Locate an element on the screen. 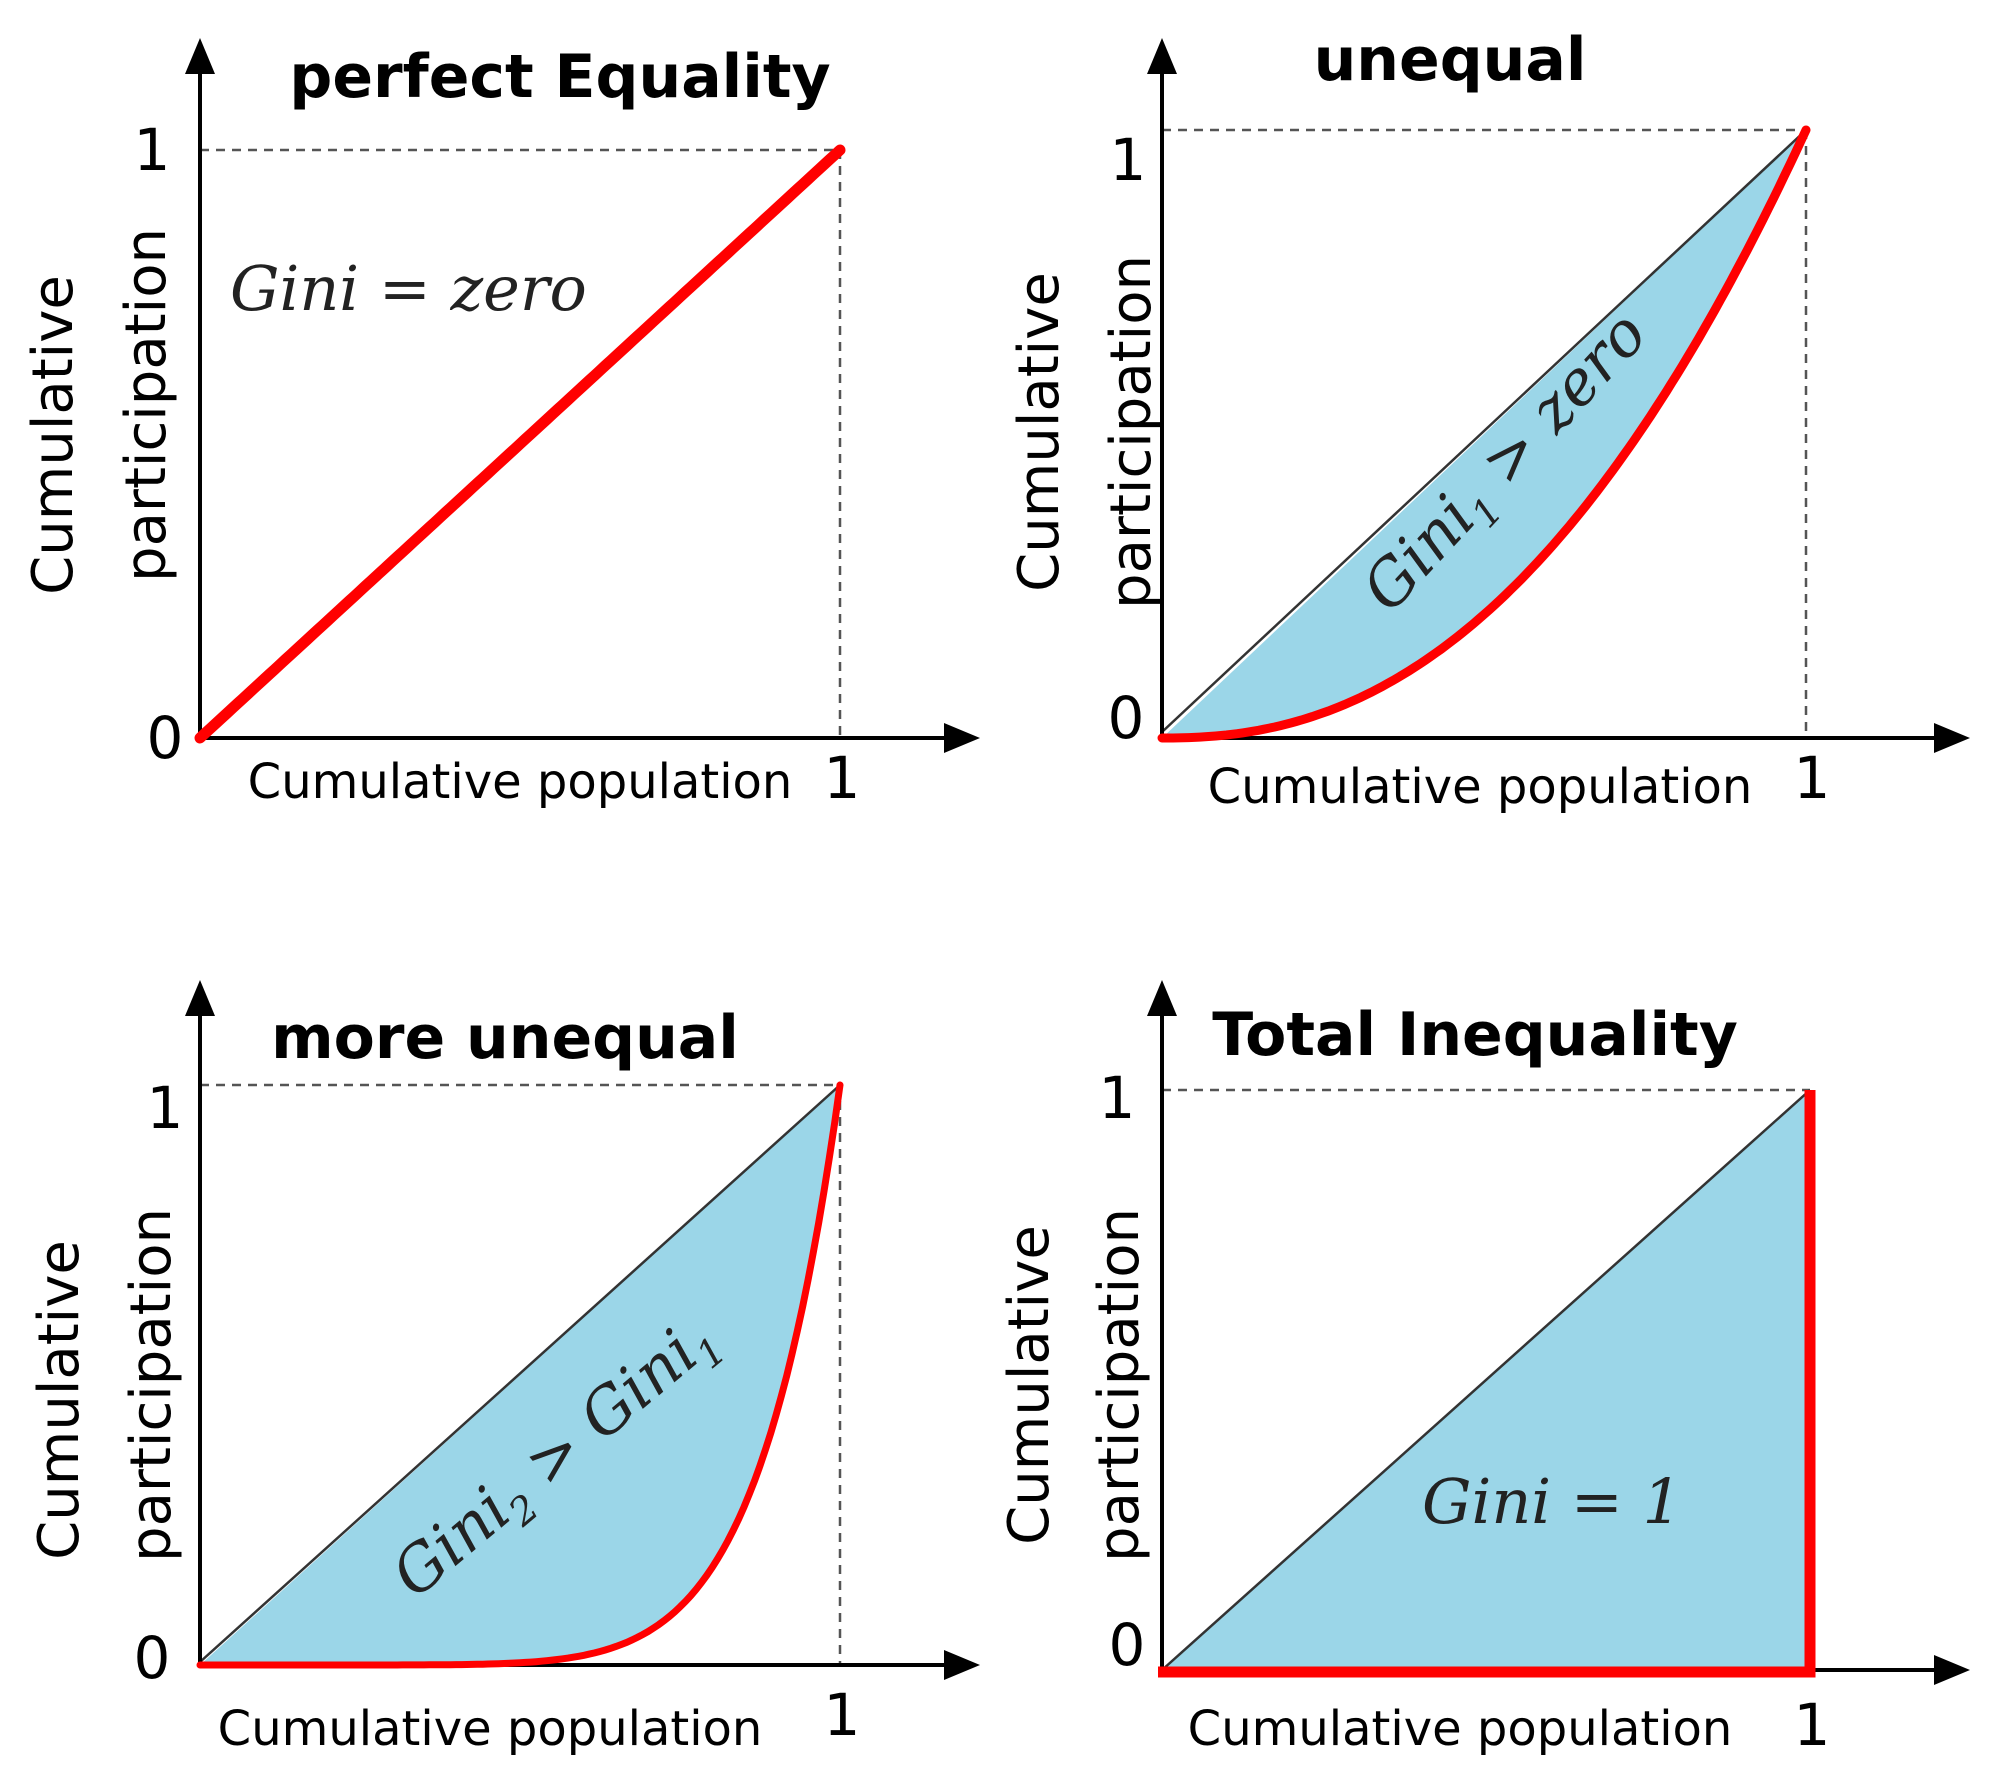  gini-annotation: Gini = zero is located at coordinates (408, 288).